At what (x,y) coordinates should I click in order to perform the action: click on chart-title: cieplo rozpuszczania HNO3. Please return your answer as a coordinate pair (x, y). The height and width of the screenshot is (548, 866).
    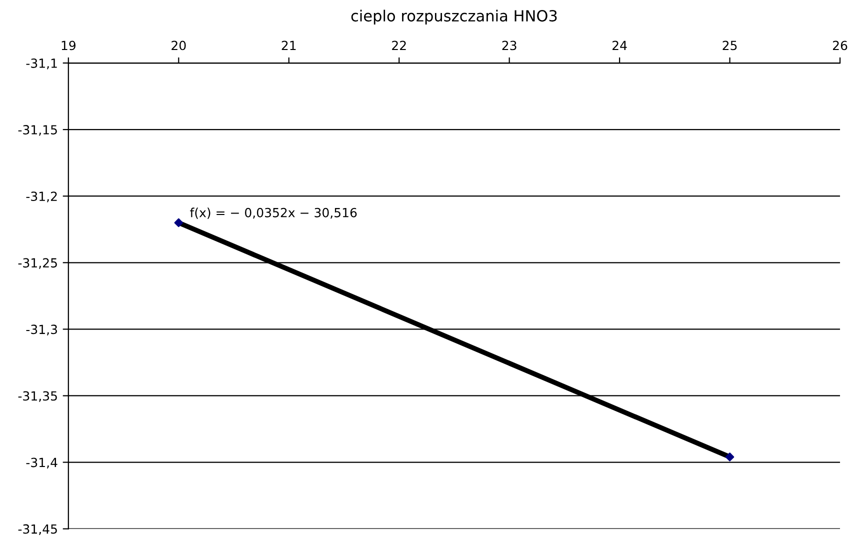
    Looking at the image, I should click on (454, 17).